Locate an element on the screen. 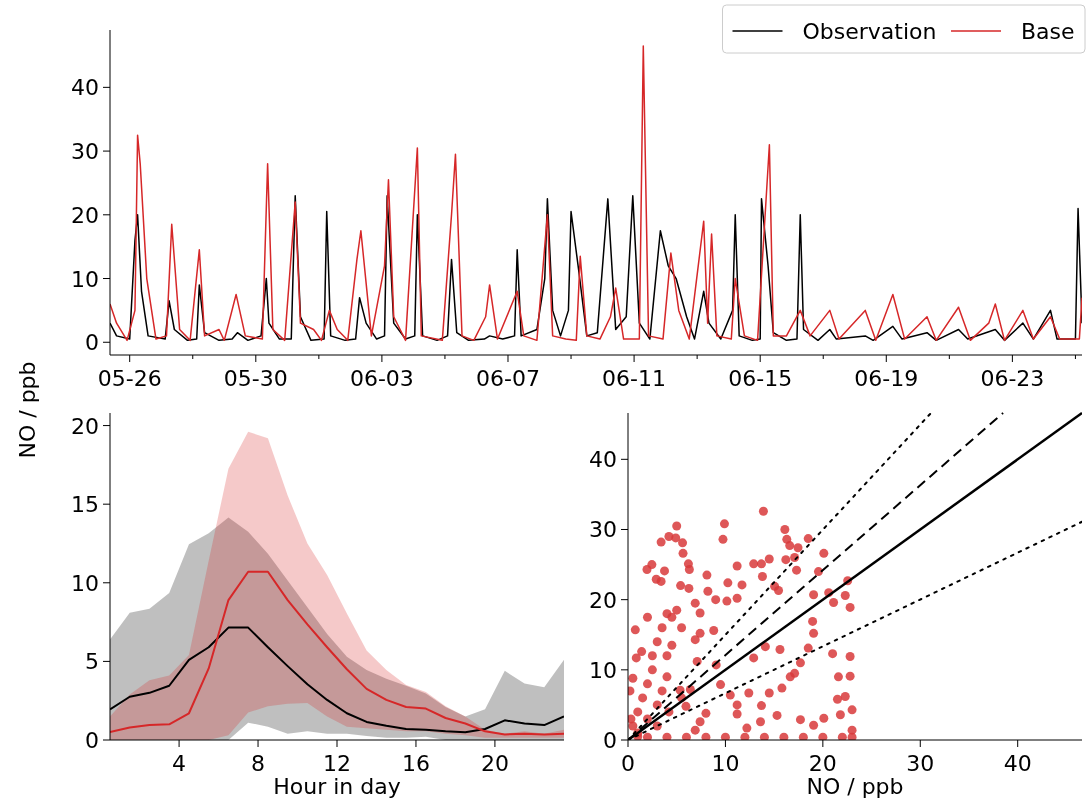 The height and width of the screenshot is (801, 1087). x-tick-label: 4 is located at coordinates (179, 763).